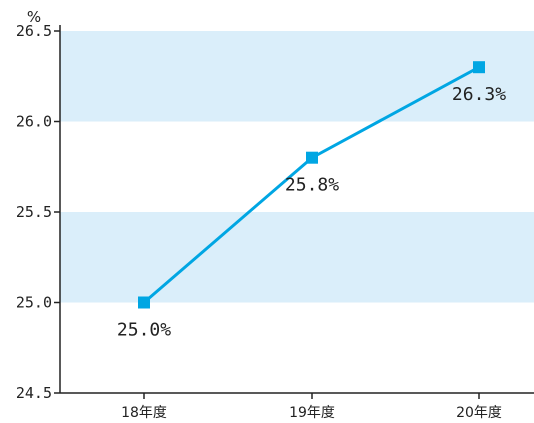  What do you see at coordinates (479, 413) in the screenshot?
I see `x-category-label: 20年度` at bounding box center [479, 413].